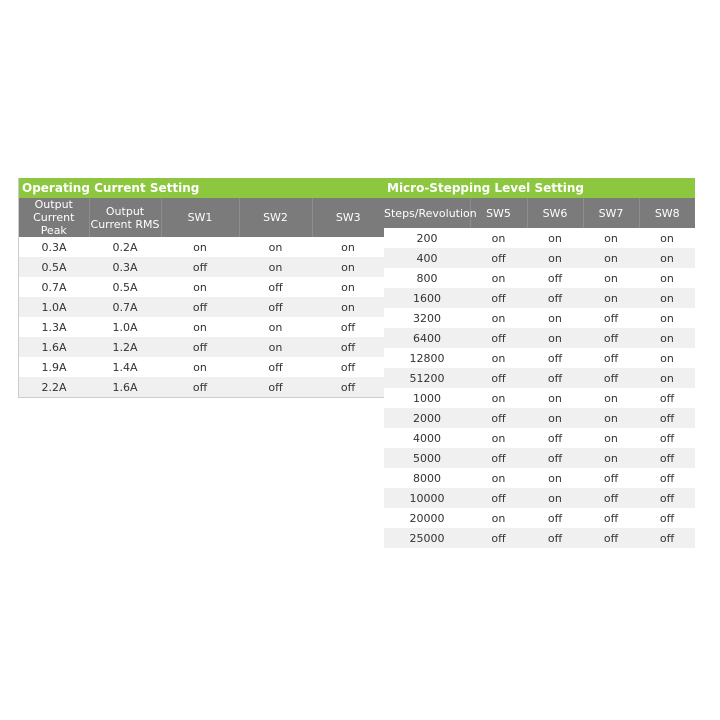  I want to click on table-cell: 5000, so click(427, 458).